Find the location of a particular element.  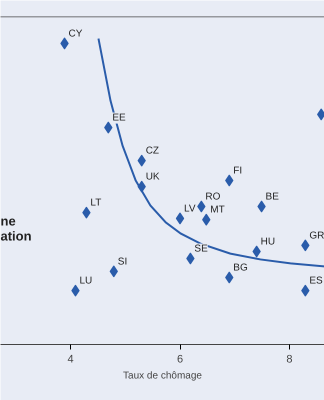

annotation: BE is located at coordinates (273, 197).